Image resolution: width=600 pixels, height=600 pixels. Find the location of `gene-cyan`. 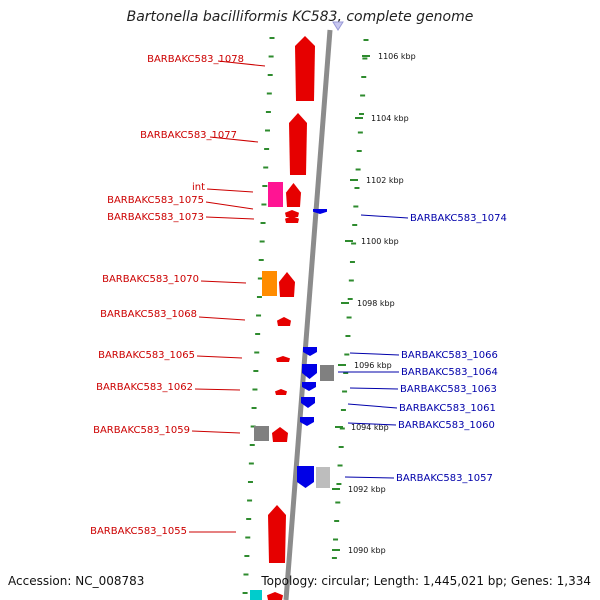

gene-cyan is located at coordinates (256, 595).